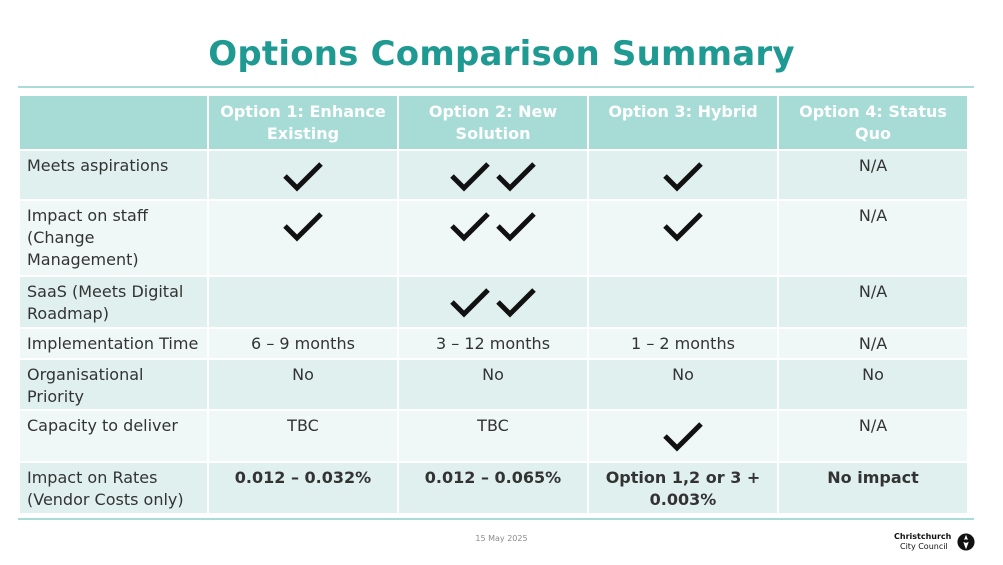 This screenshot has width=1003, height=565. Describe the element at coordinates (113, 175) in the screenshot. I see `row-label: Meets aspirations` at that location.